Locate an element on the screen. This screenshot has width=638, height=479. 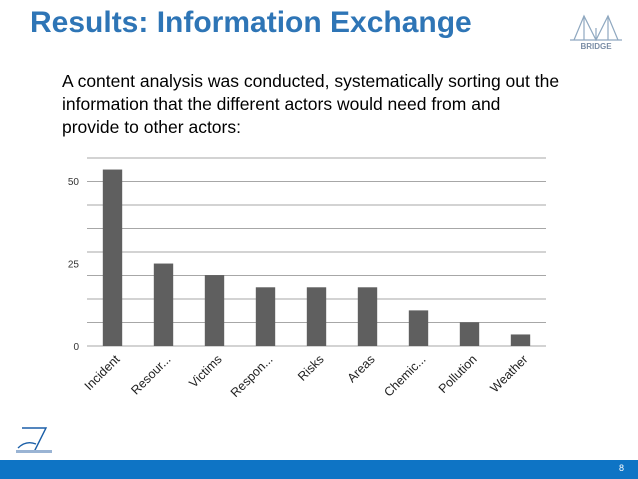
x-tick-label: Victims is located at coordinates (205, 371).